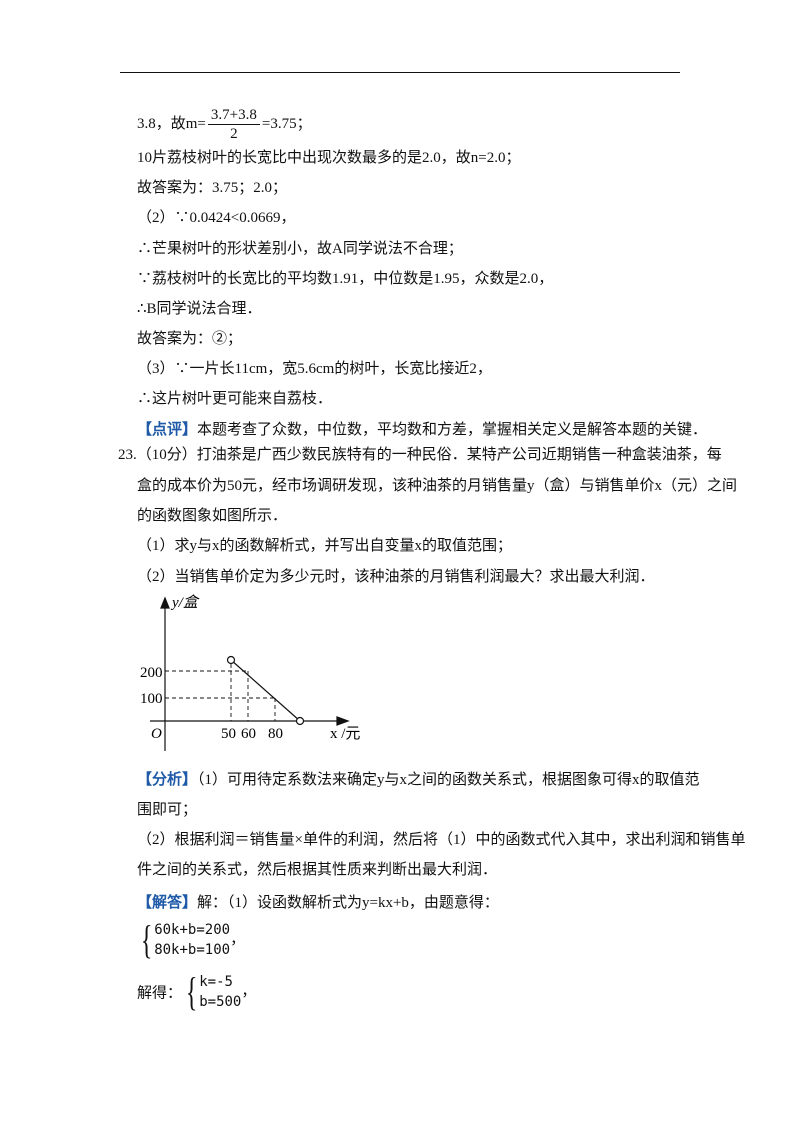 This screenshot has width=800, height=1132. Describe the element at coordinates (286, 123) in the screenshot. I see `text: =3.75；` at that location.